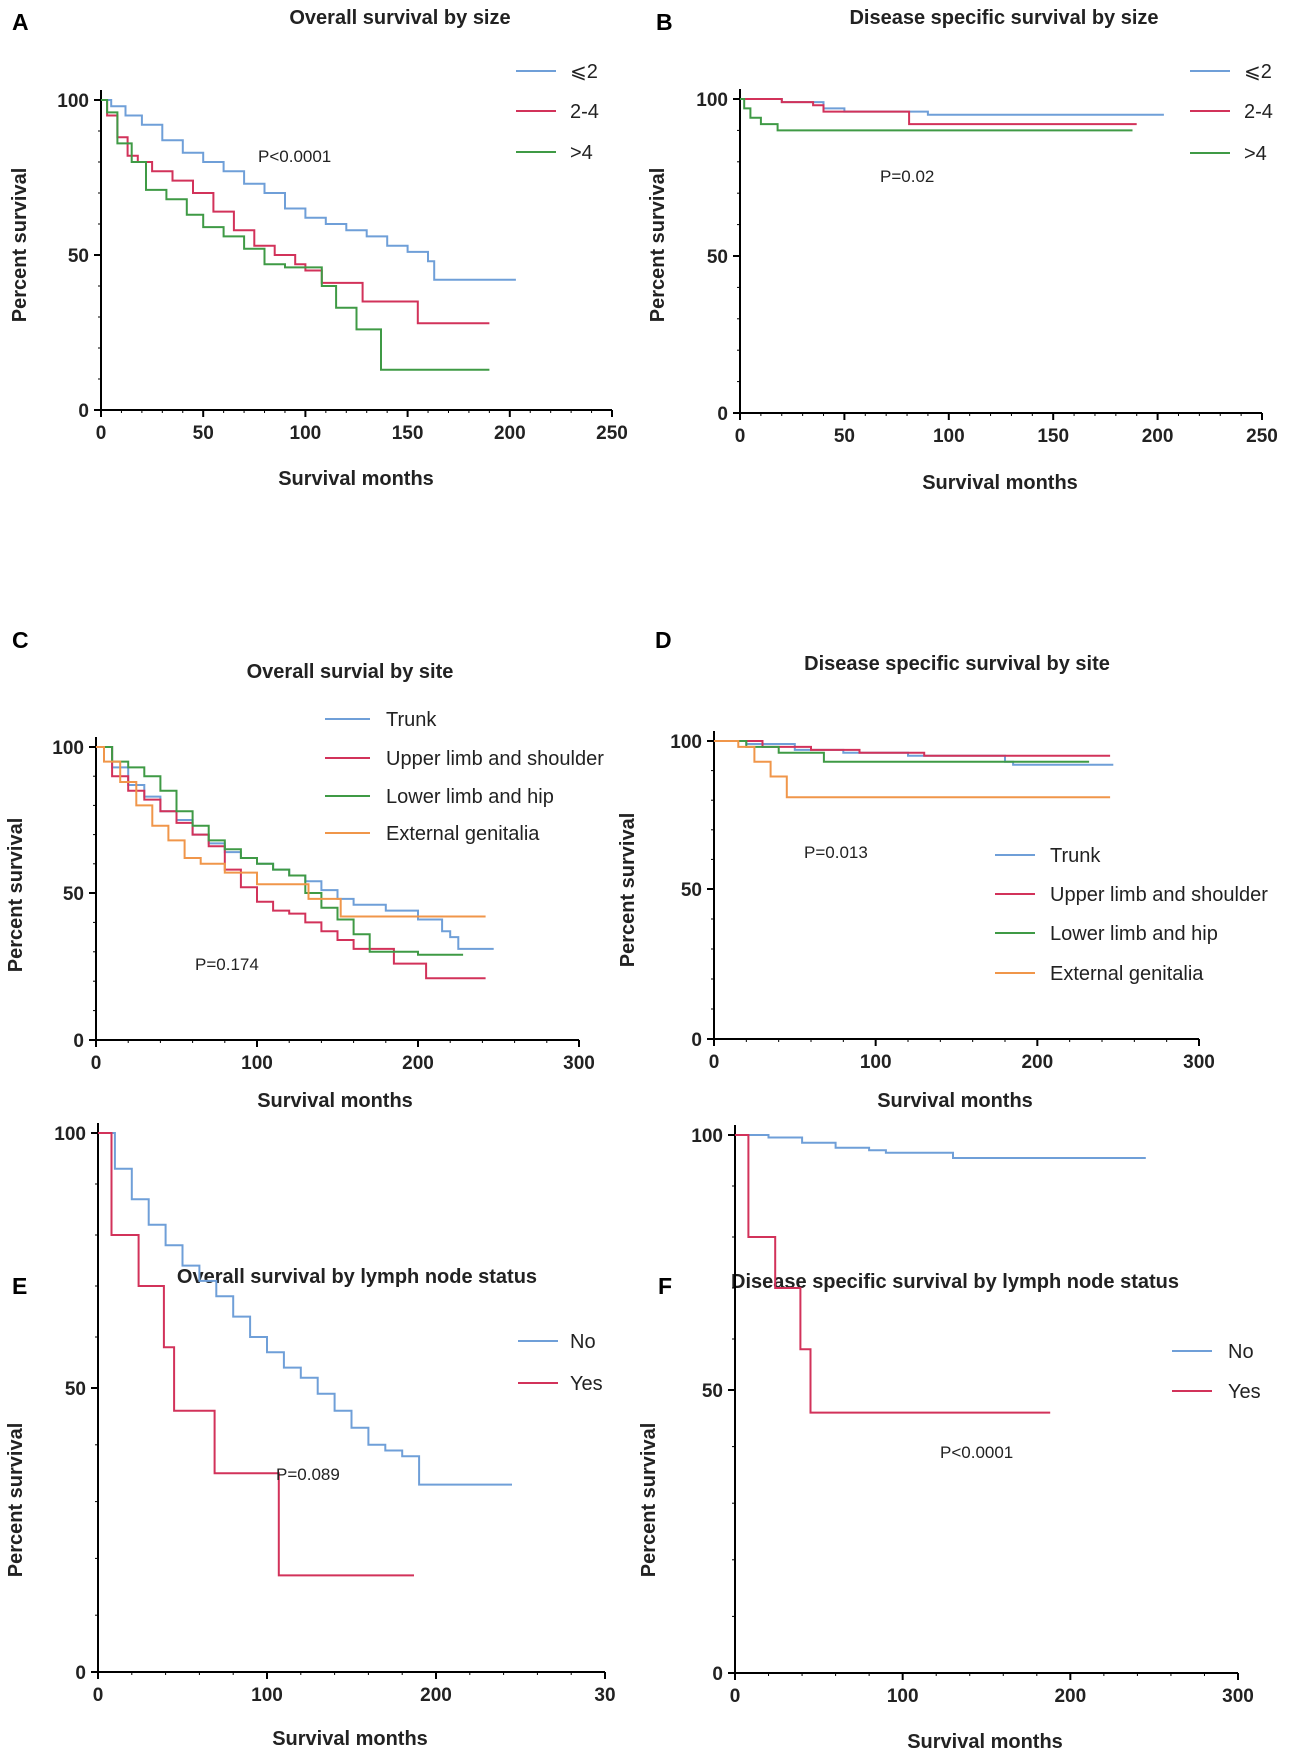 The image size is (1294, 1753). I want to click on panel-letter: B, so click(664, 22).